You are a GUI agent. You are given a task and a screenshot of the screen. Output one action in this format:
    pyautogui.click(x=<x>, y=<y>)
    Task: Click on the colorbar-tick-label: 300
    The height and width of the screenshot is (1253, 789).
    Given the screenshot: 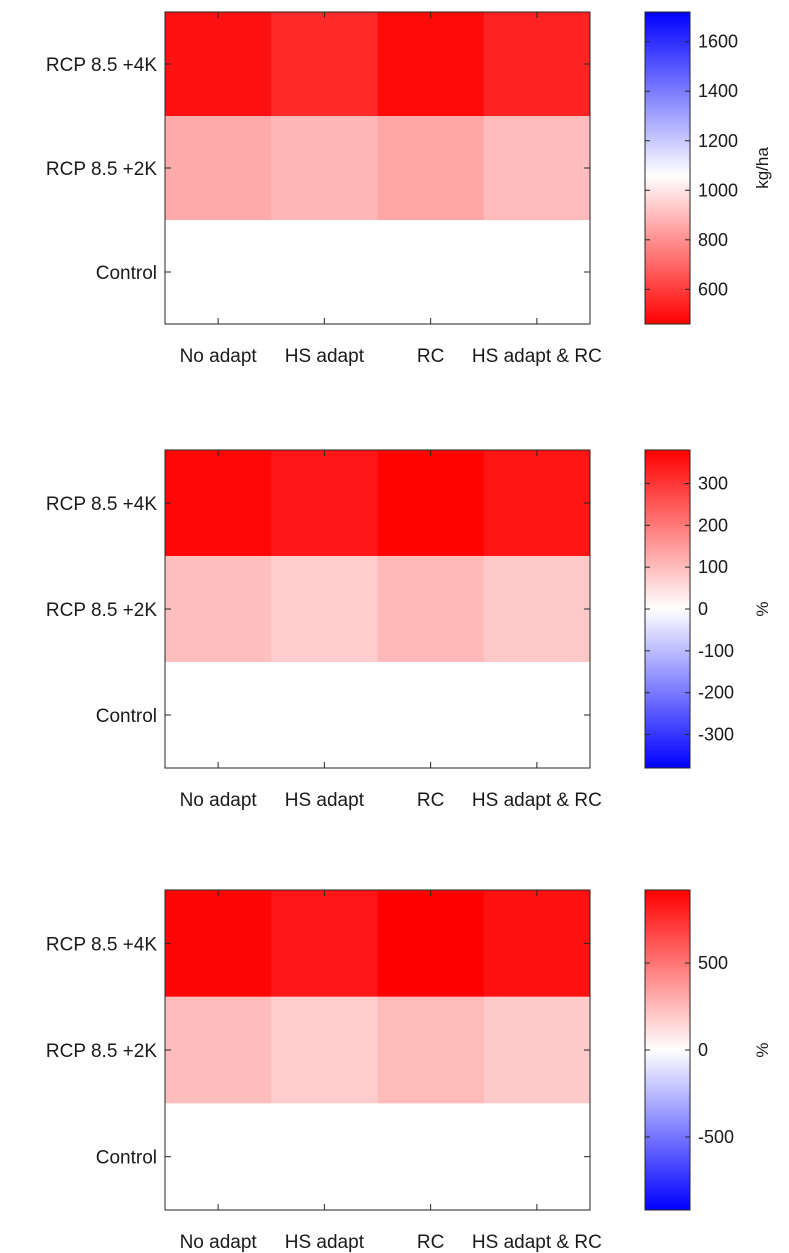 What is the action you would take?
    pyautogui.click(x=713, y=483)
    